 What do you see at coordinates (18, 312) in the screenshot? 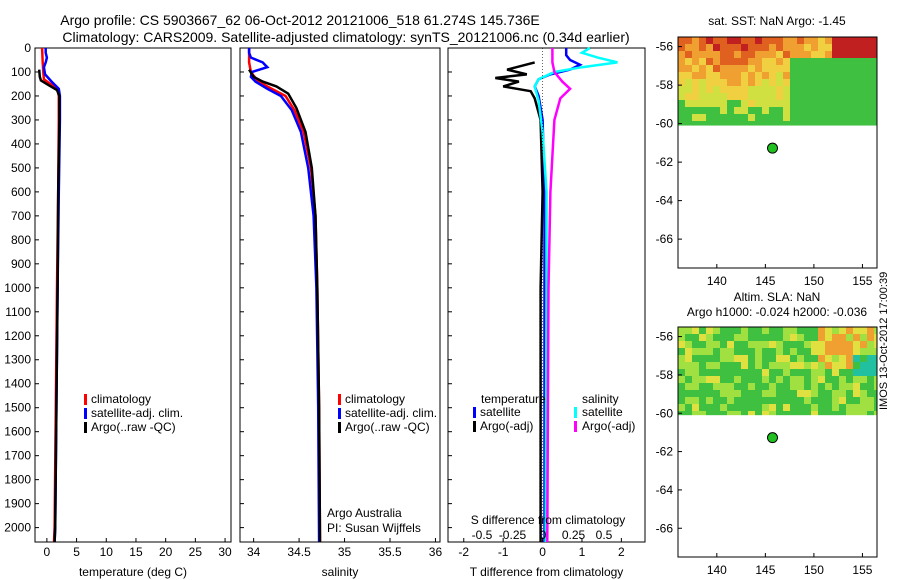
I see `temperature-ytick-label: 1100` at bounding box center [18, 312].